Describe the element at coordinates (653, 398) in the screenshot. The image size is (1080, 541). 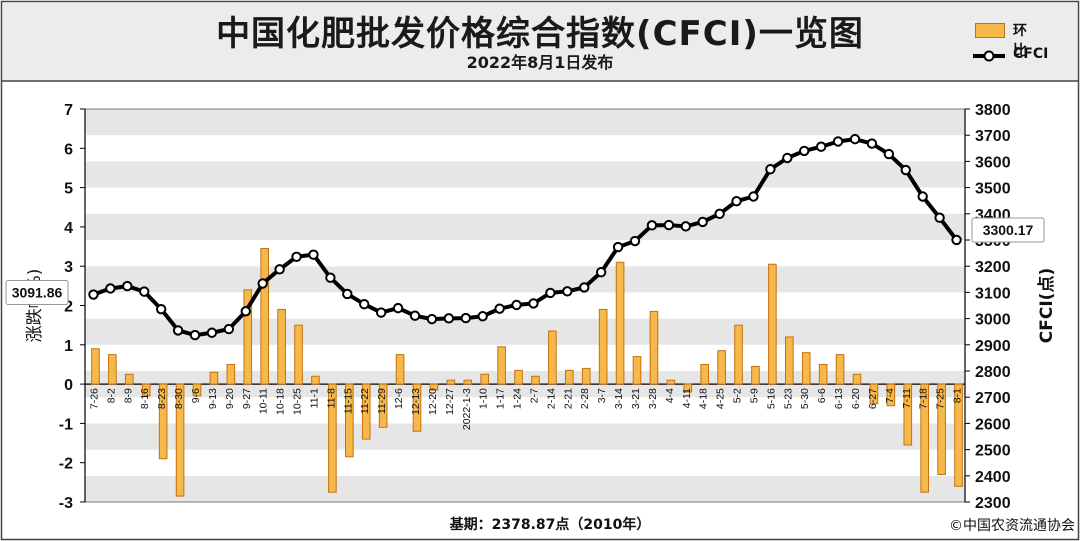
I see `x-tick-label: 3-28` at that location.